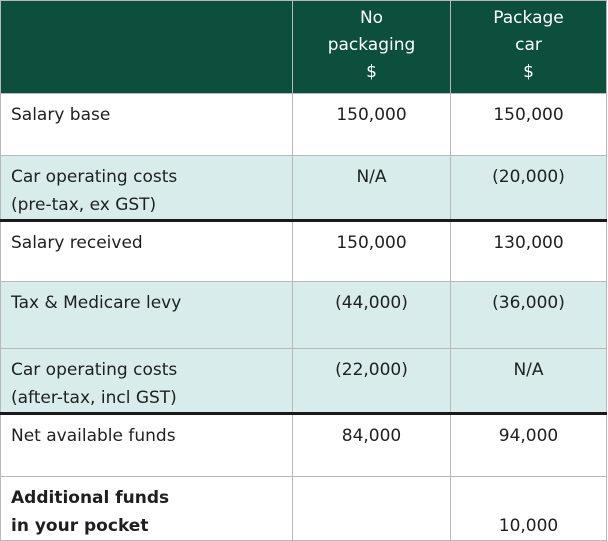 The width and height of the screenshot is (608, 541). What do you see at coordinates (90, 498) in the screenshot?
I see `row-label-line: Additional funds` at bounding box center [90, 498].